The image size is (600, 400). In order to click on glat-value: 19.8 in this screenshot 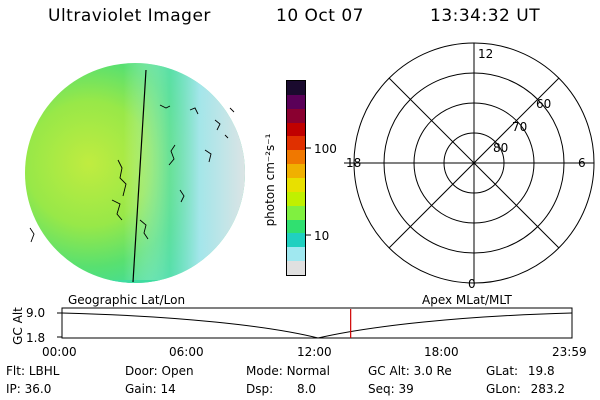, I will do `click(541, 371)`.